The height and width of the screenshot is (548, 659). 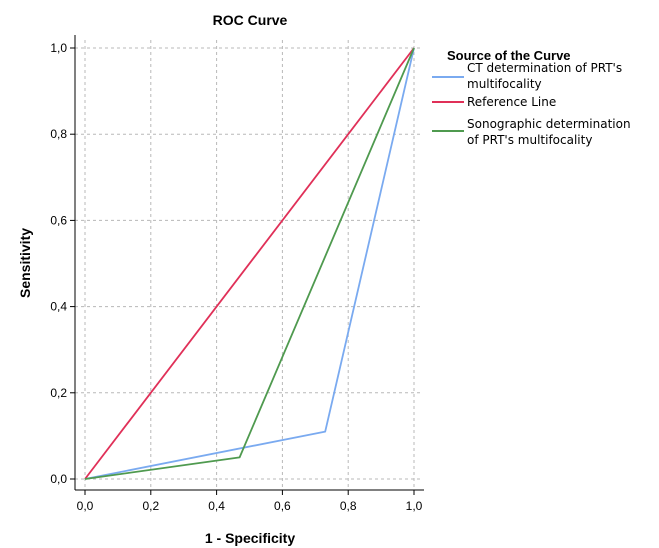 What do you see at coordinates (504, 84) in the screenshot?
I see `legend-label-0: multifocality` at bounding box center [504, 84].